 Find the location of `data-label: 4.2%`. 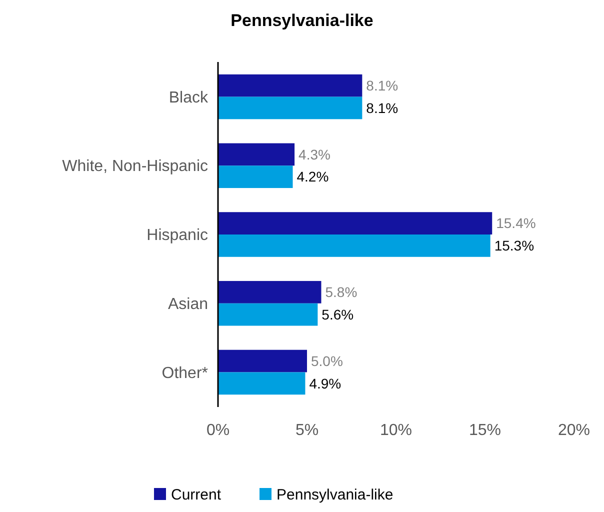

data-label: 4.2% is located at coordinates (312, 176).